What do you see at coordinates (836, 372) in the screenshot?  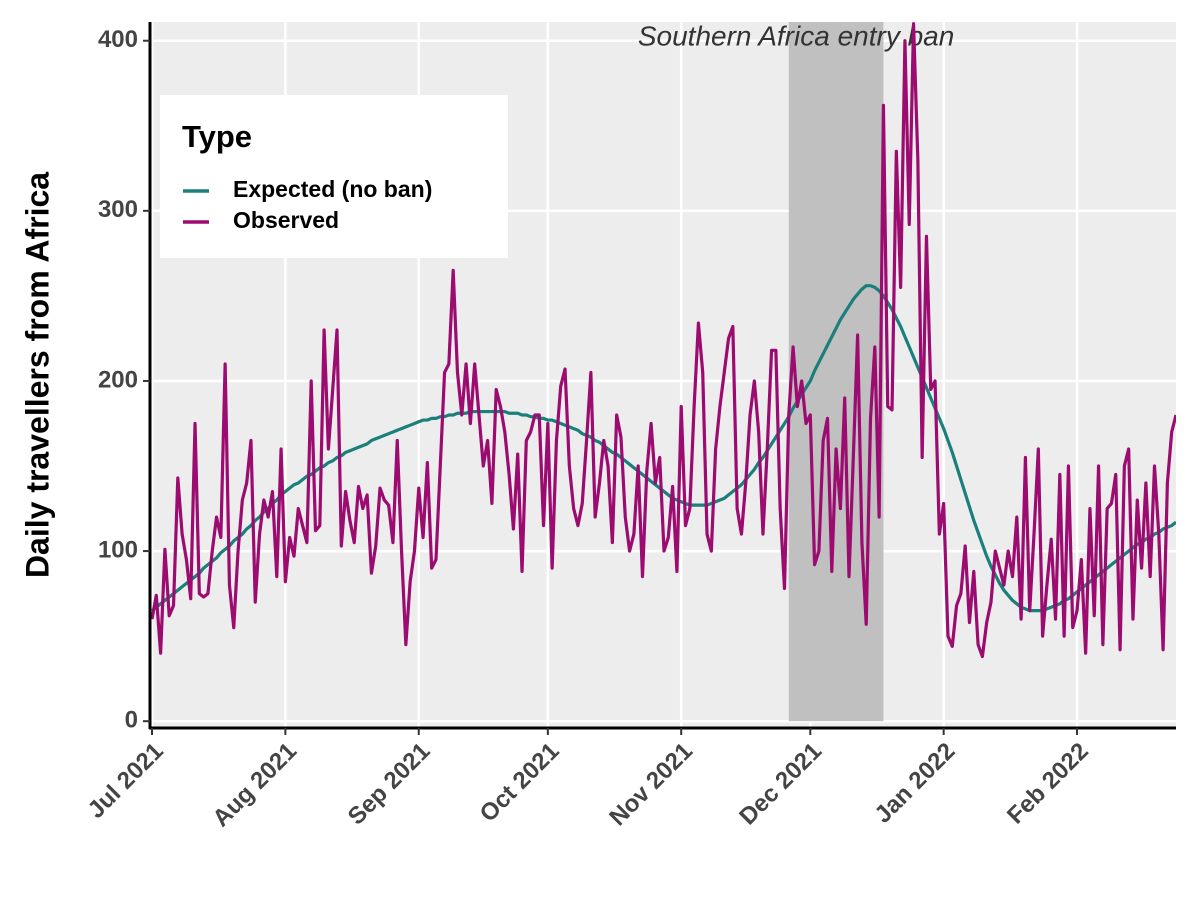 I see `shade-band` at bounding box center [836, 372].